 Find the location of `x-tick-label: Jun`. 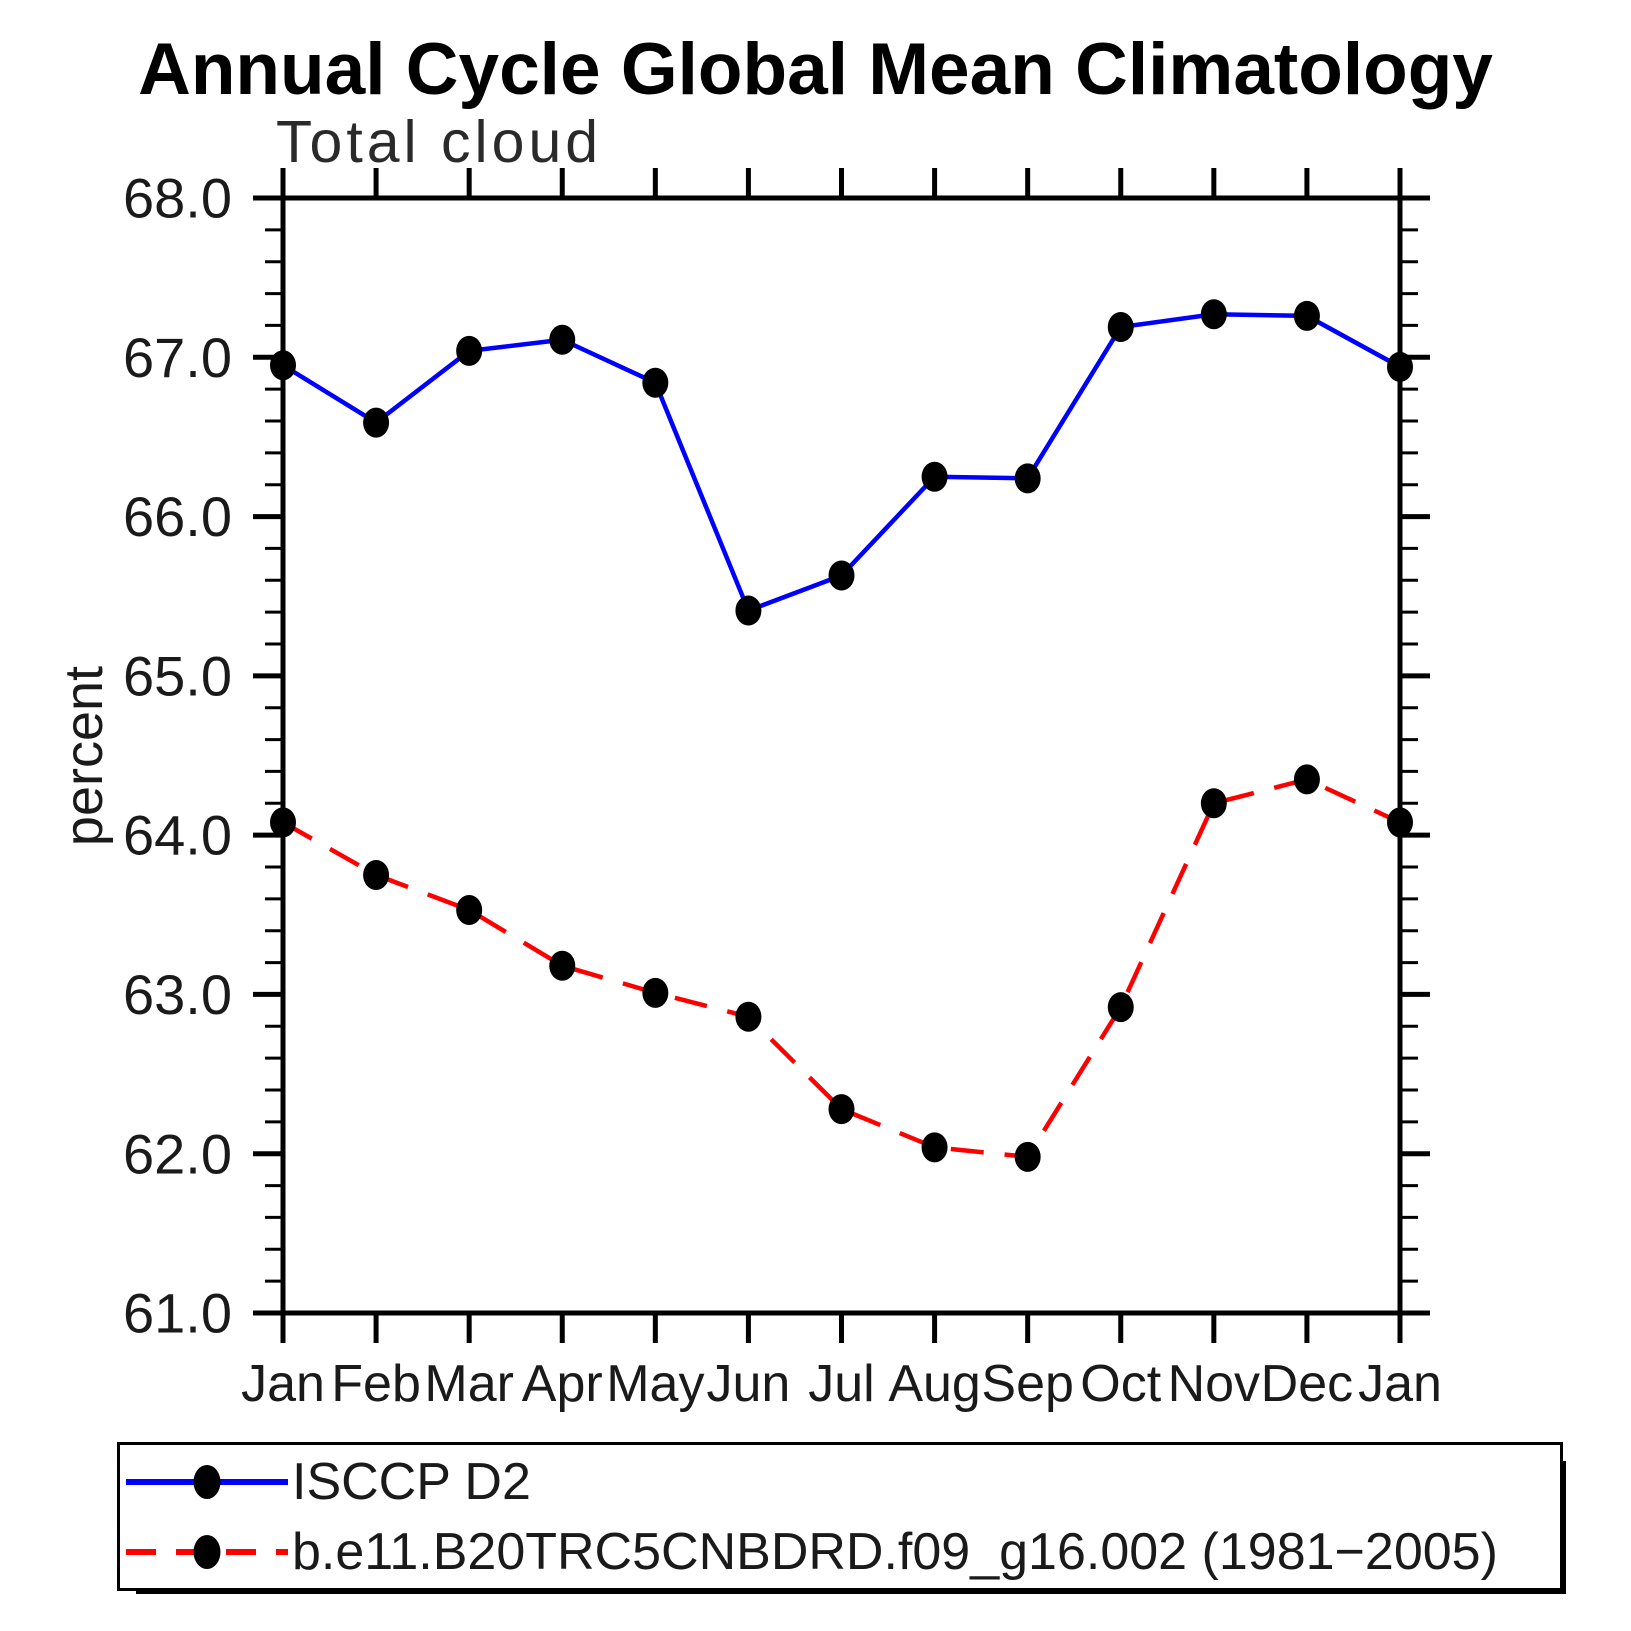

x-tick-label: Jun is located at coordinates (748, 1384).